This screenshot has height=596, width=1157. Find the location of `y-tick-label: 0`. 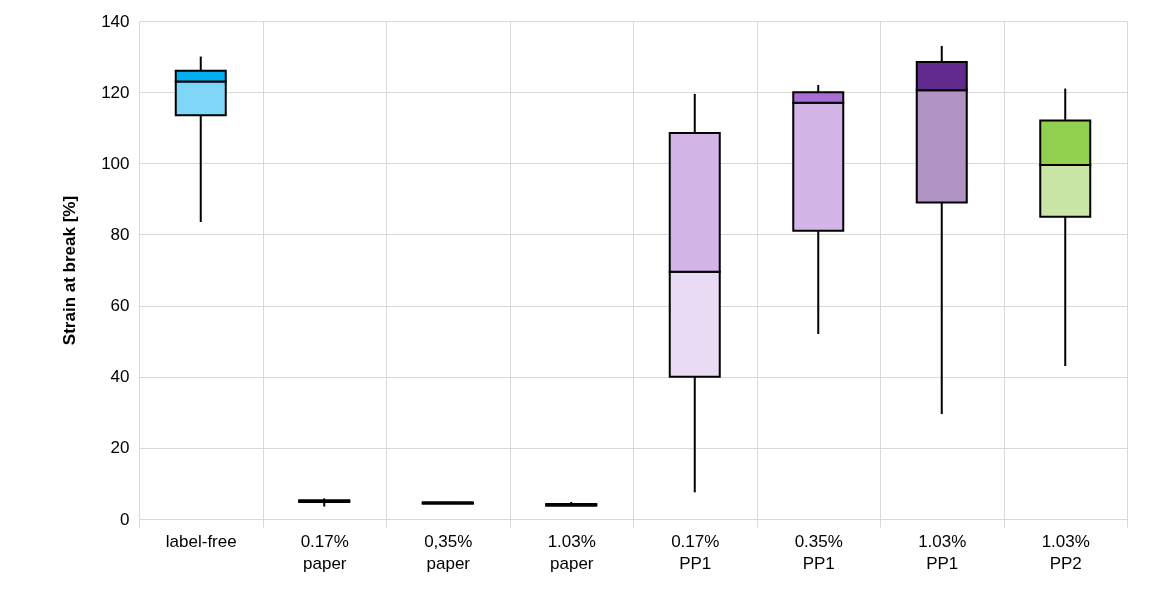

y-tick-label: 0 is located at coordinates (125, 519).